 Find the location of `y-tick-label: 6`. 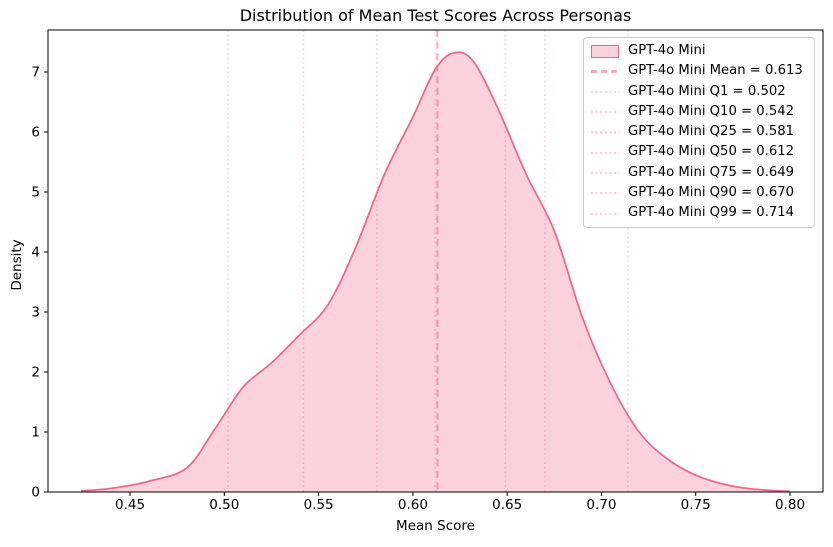

y-tick-label: 6 is located at coordinates (35, 133).